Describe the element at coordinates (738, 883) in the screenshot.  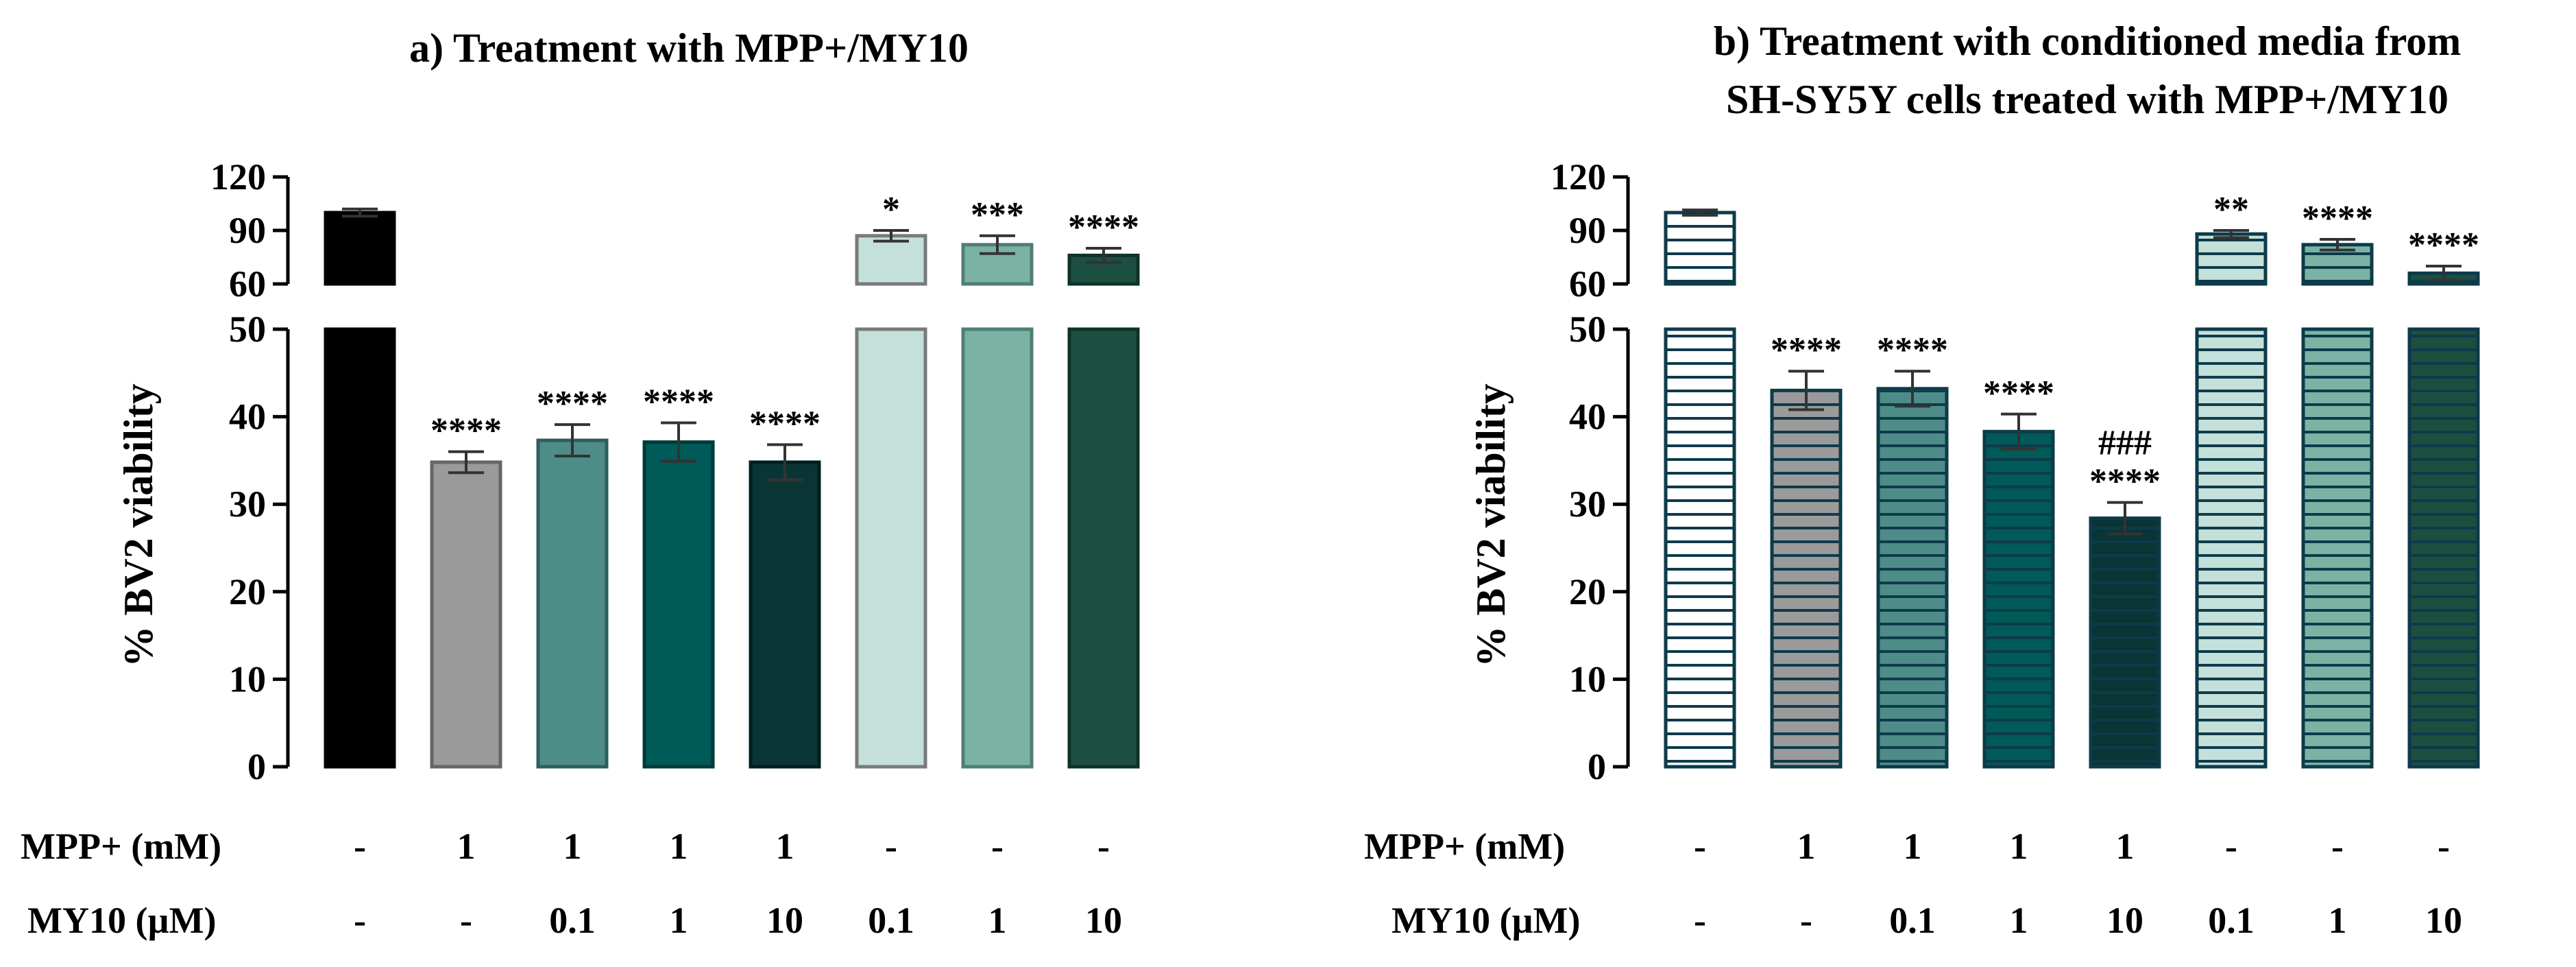
I see `panel-a-conditions: - - 1 - 1 0.1 1 1 1 10 - 0.1 - 1 - 10` at that location.